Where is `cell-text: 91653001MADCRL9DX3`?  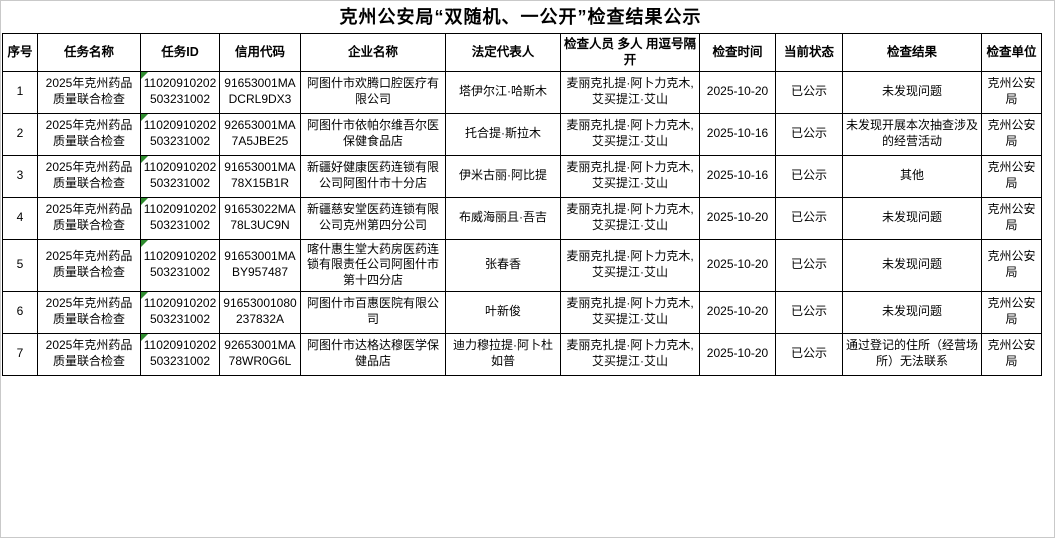 cell-text: 91653001MADCRL9DX3 is located at coordinates (260, 91).